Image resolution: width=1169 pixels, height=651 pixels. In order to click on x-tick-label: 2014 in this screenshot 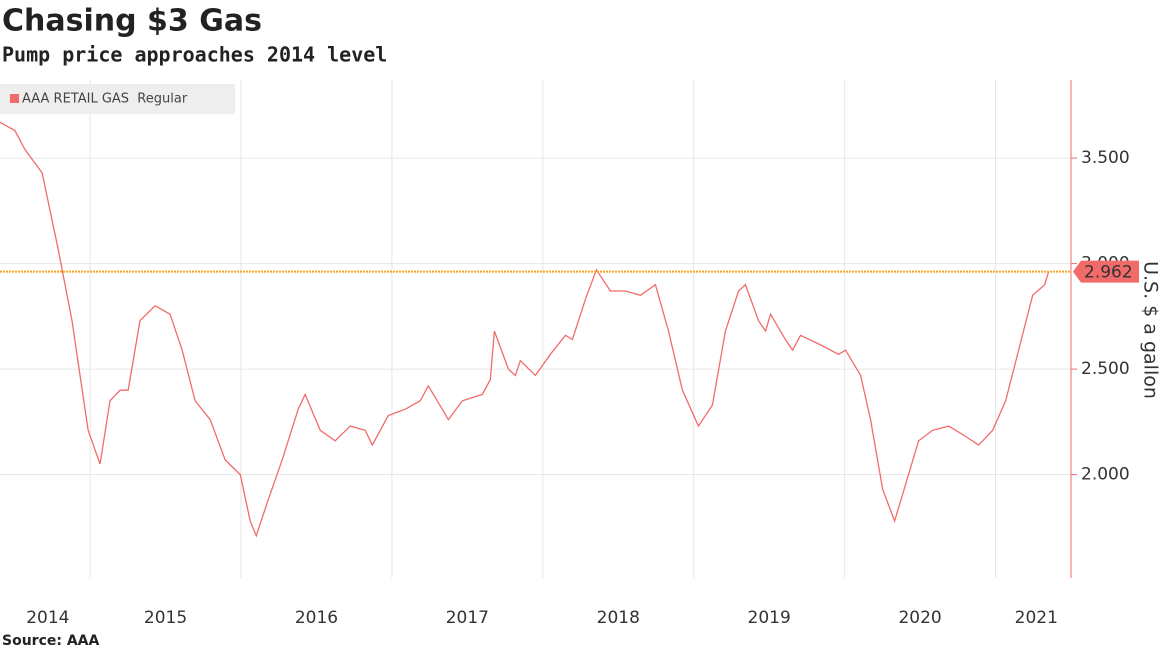, I will do `click(47, 618)`.